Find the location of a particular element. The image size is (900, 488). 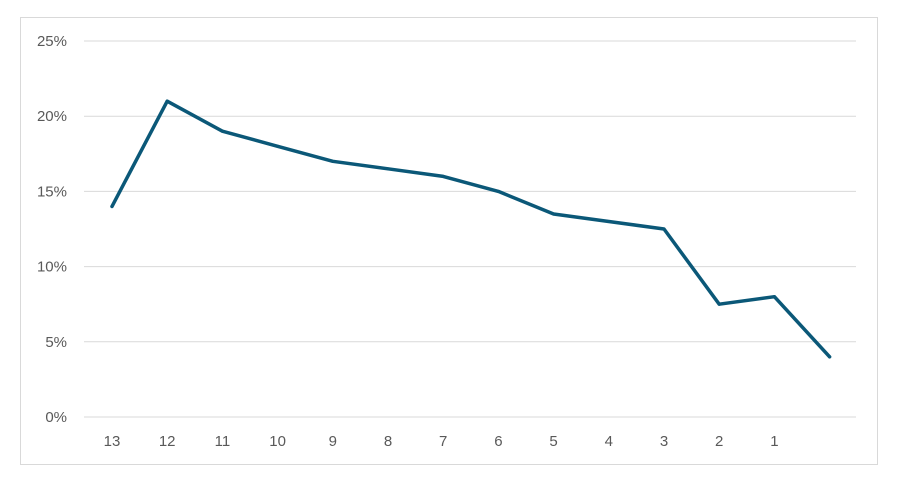

x-tick-label: 12 is located at coordinates (167, 441).